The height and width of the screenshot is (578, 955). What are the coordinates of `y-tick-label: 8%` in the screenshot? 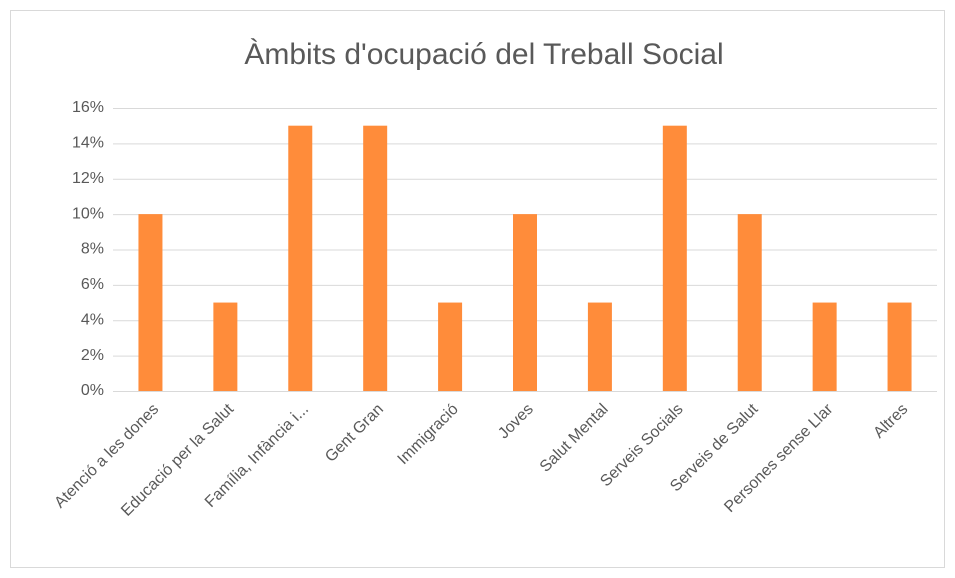 It's located at (92, 249).